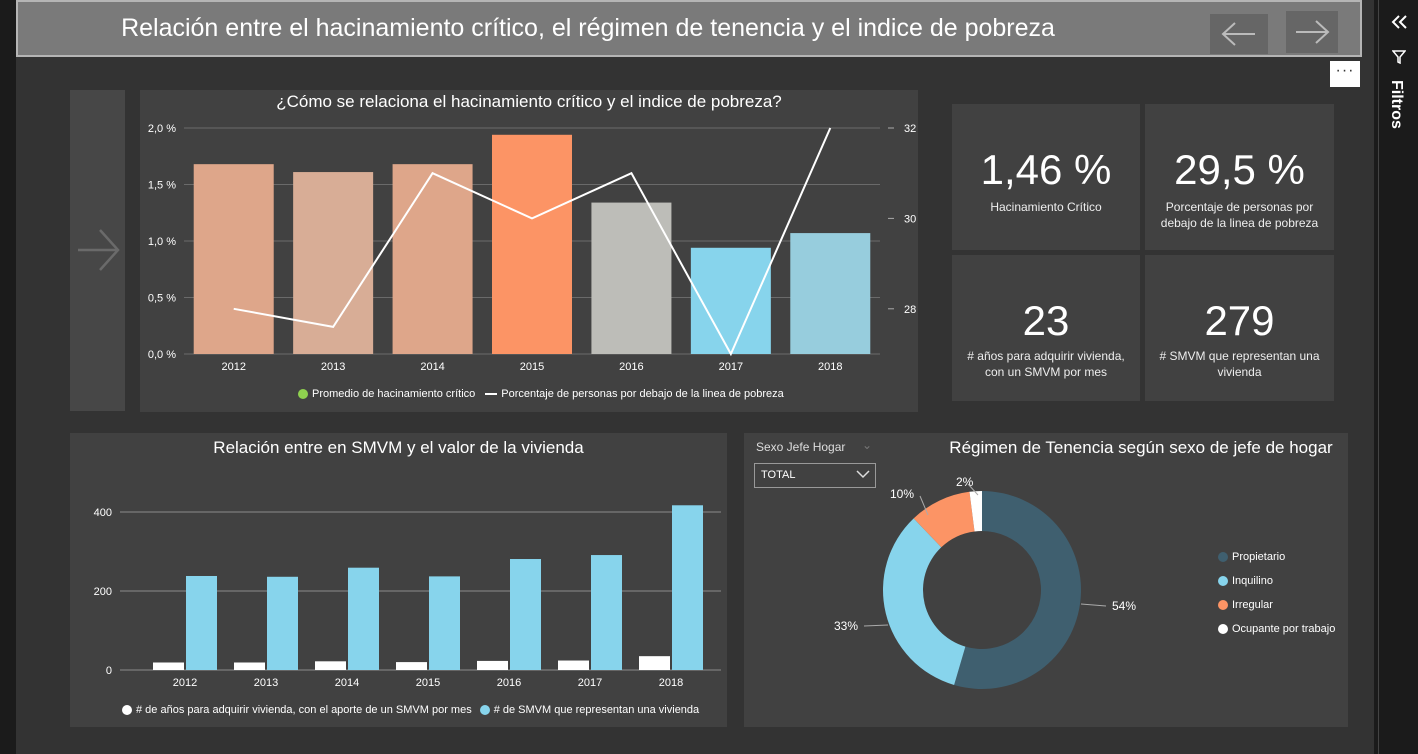 This screenshot has width=1418, height=754. I want to click on legend-label: Inquilino, so click(1252, 581).